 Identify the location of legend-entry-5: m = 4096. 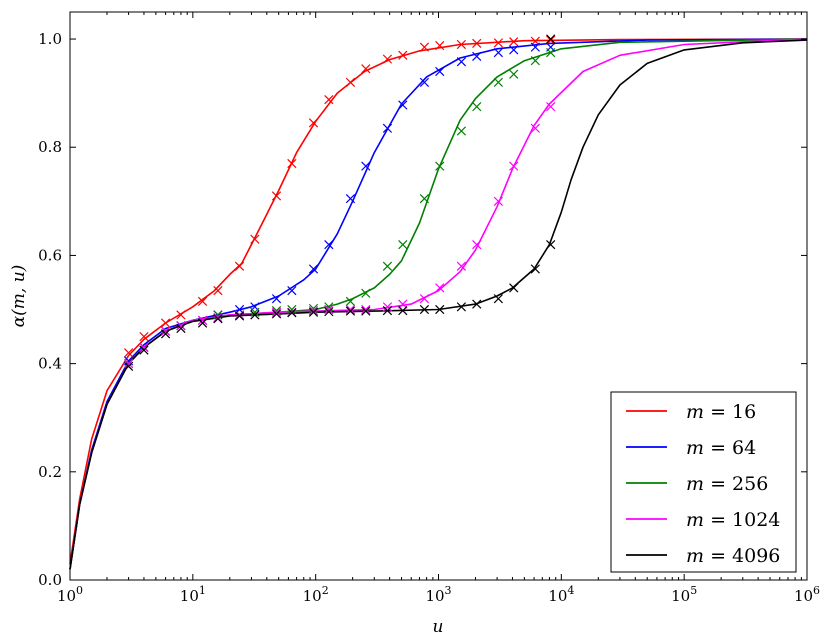
(733, 556).